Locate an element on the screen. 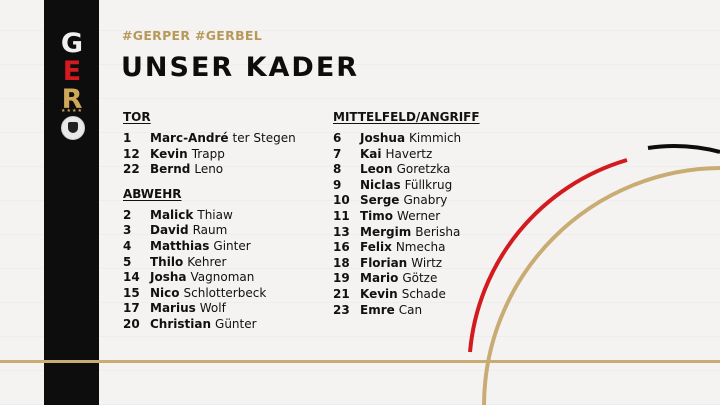 The image size is (720, 405). player-last-name: Wolf is located at coordinates (212, 308).